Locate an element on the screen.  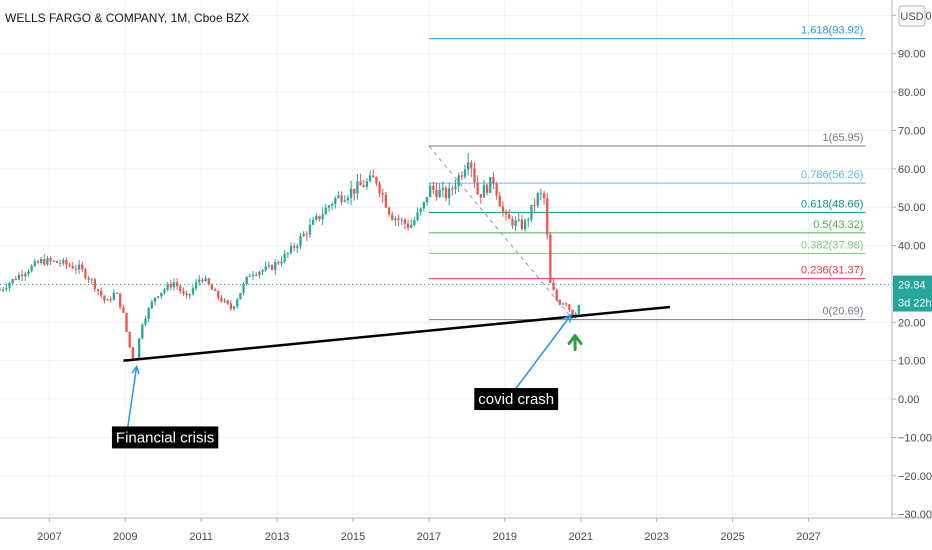
currency-button: USD is located at coordinates (912, 16).